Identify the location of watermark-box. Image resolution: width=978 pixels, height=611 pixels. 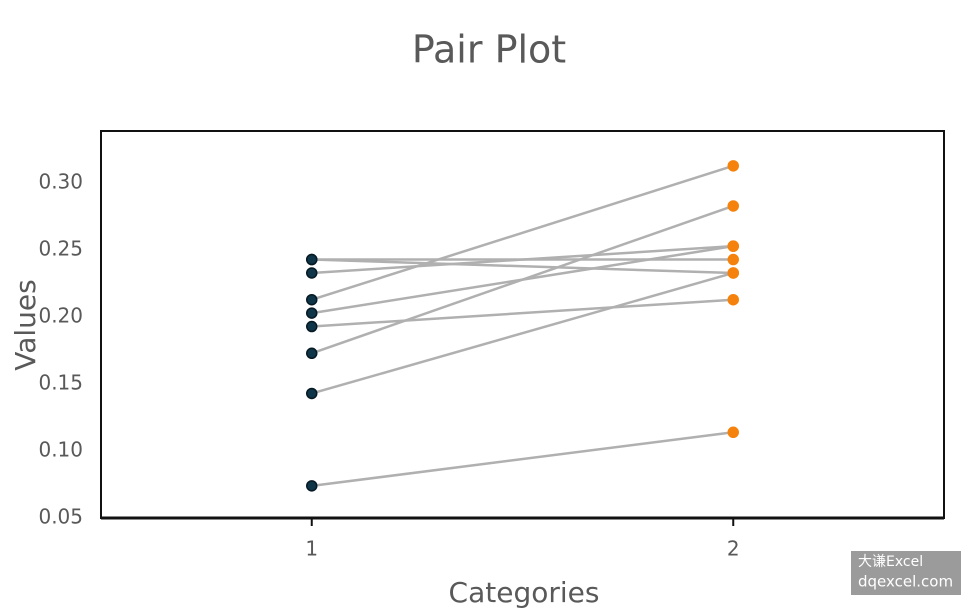
(906, 573).